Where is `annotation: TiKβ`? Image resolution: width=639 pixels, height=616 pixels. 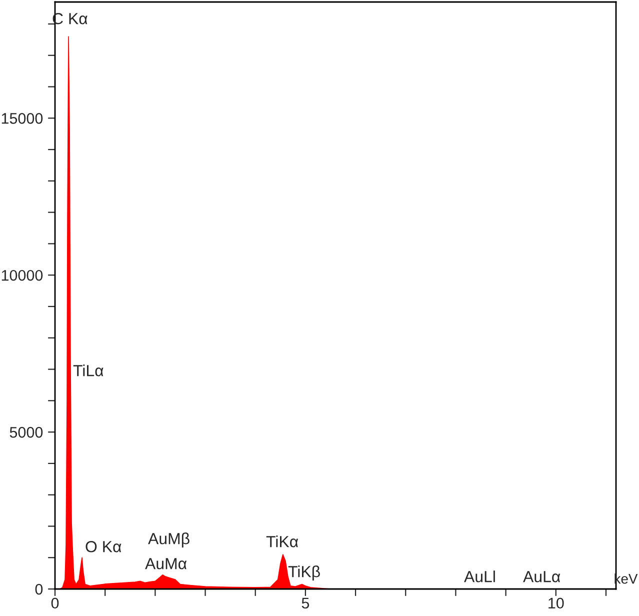
annotation: TiKβ is located at coordinates (304, 573).